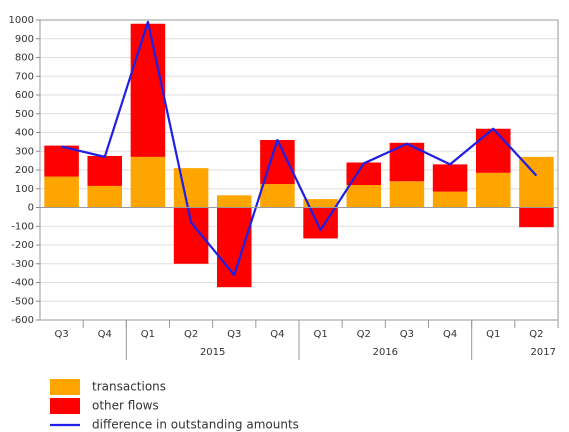  Describe the element at coordinates (31, 208) in the screenshot. I see `y-tick-label: 0` at that location.